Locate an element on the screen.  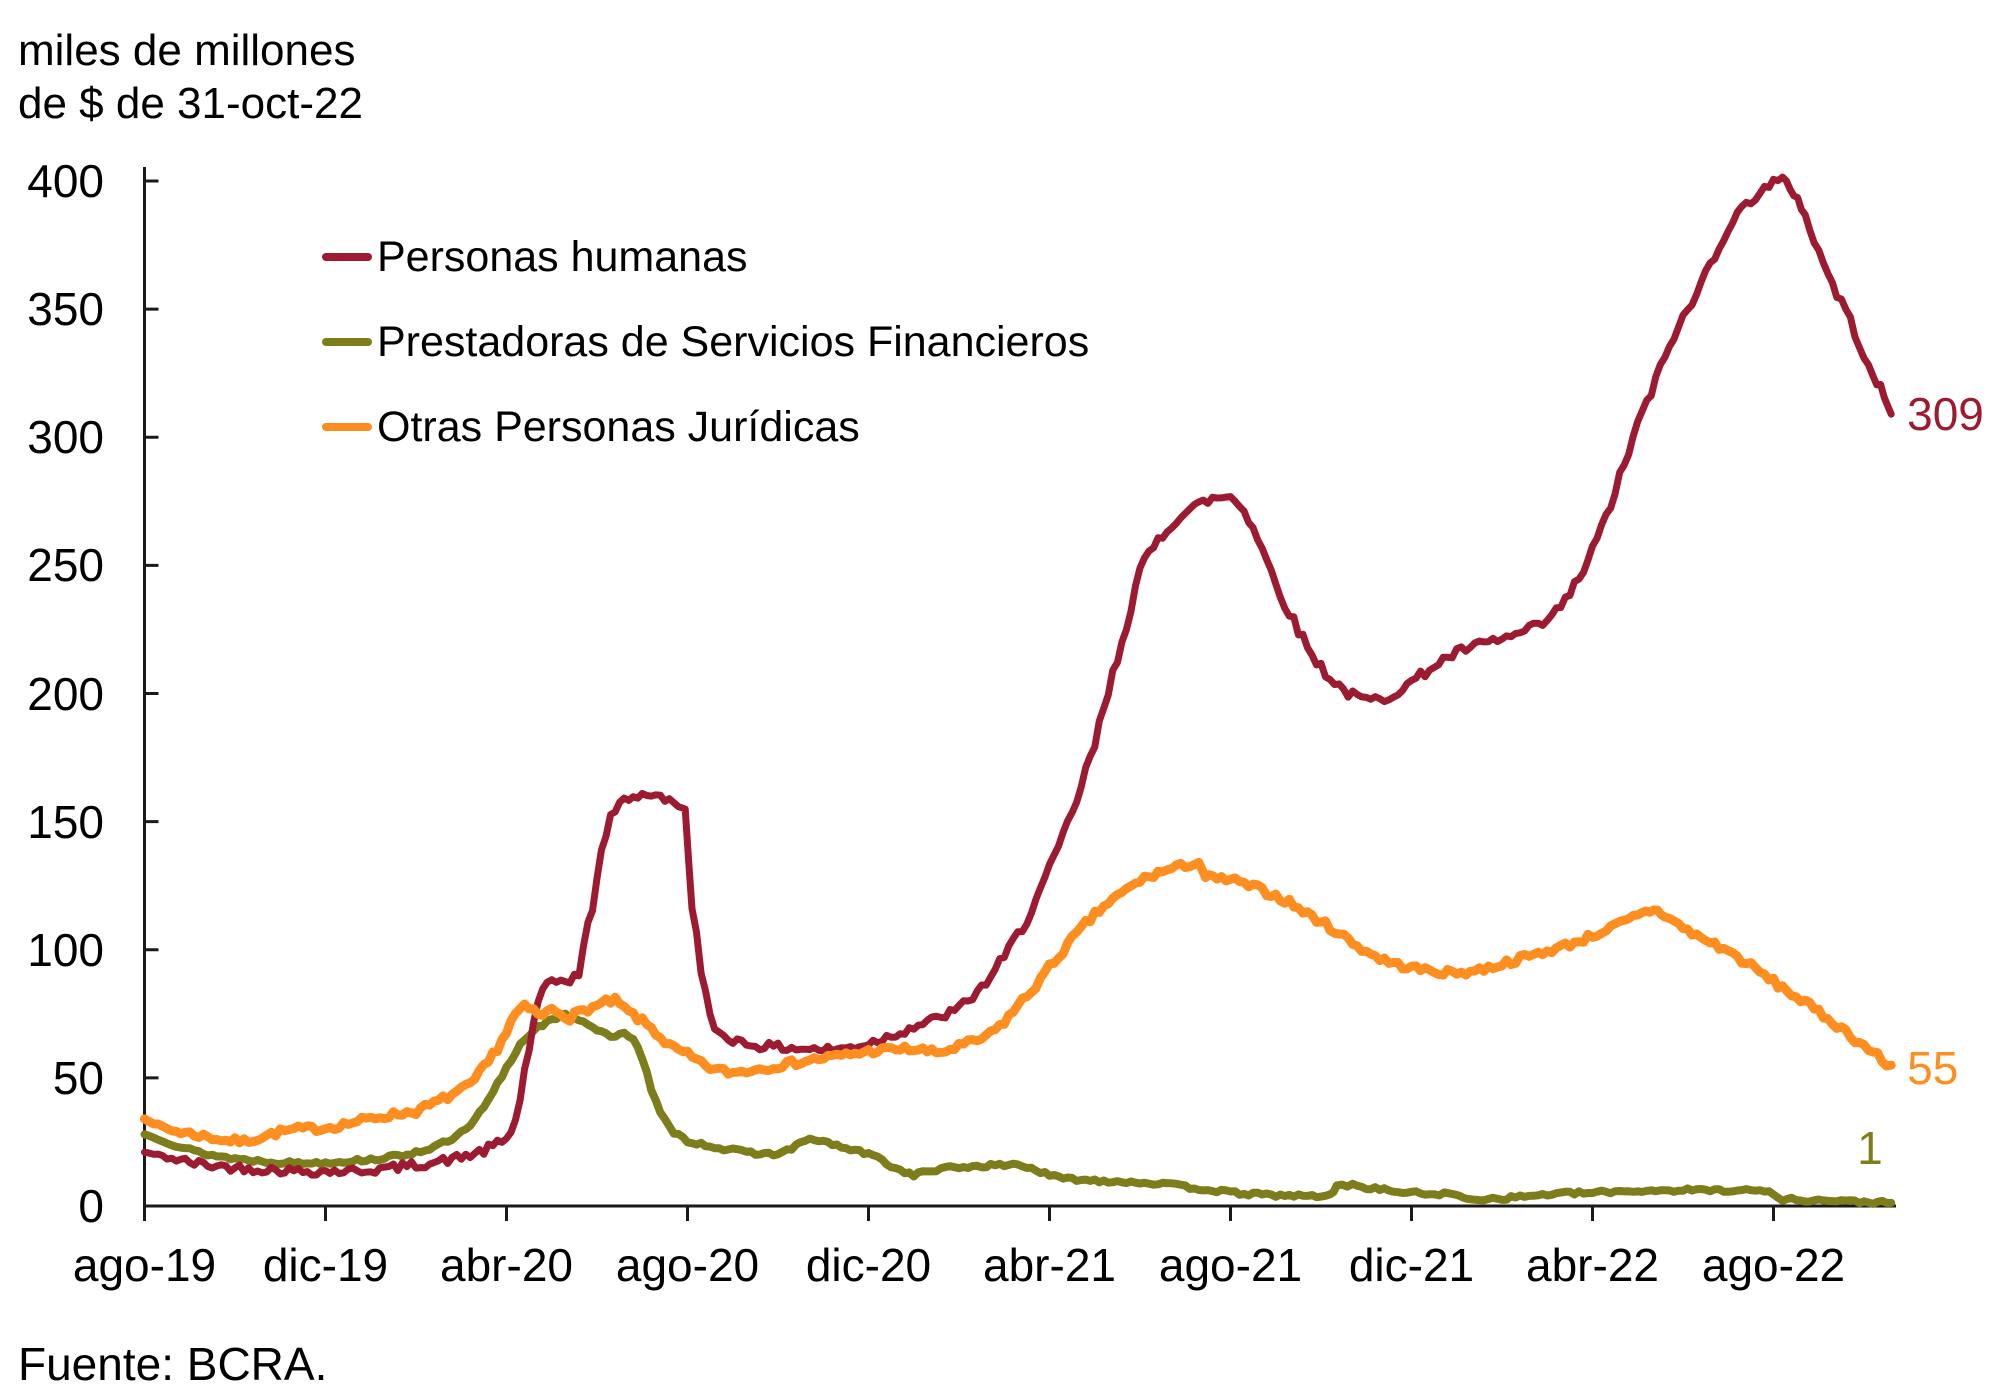
line-prestadoras is located at coordinates (1018, 1108).